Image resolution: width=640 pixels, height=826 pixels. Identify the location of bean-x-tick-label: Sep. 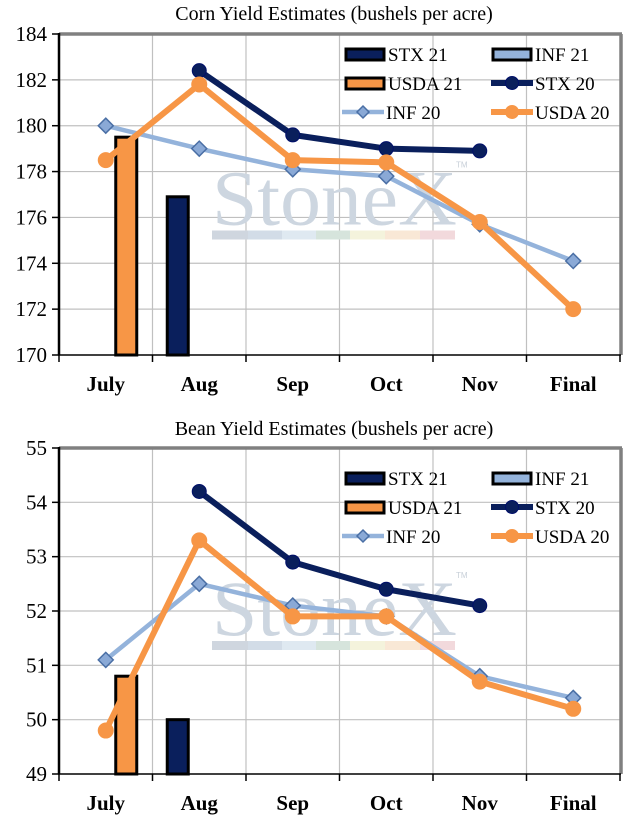
(292, 803).